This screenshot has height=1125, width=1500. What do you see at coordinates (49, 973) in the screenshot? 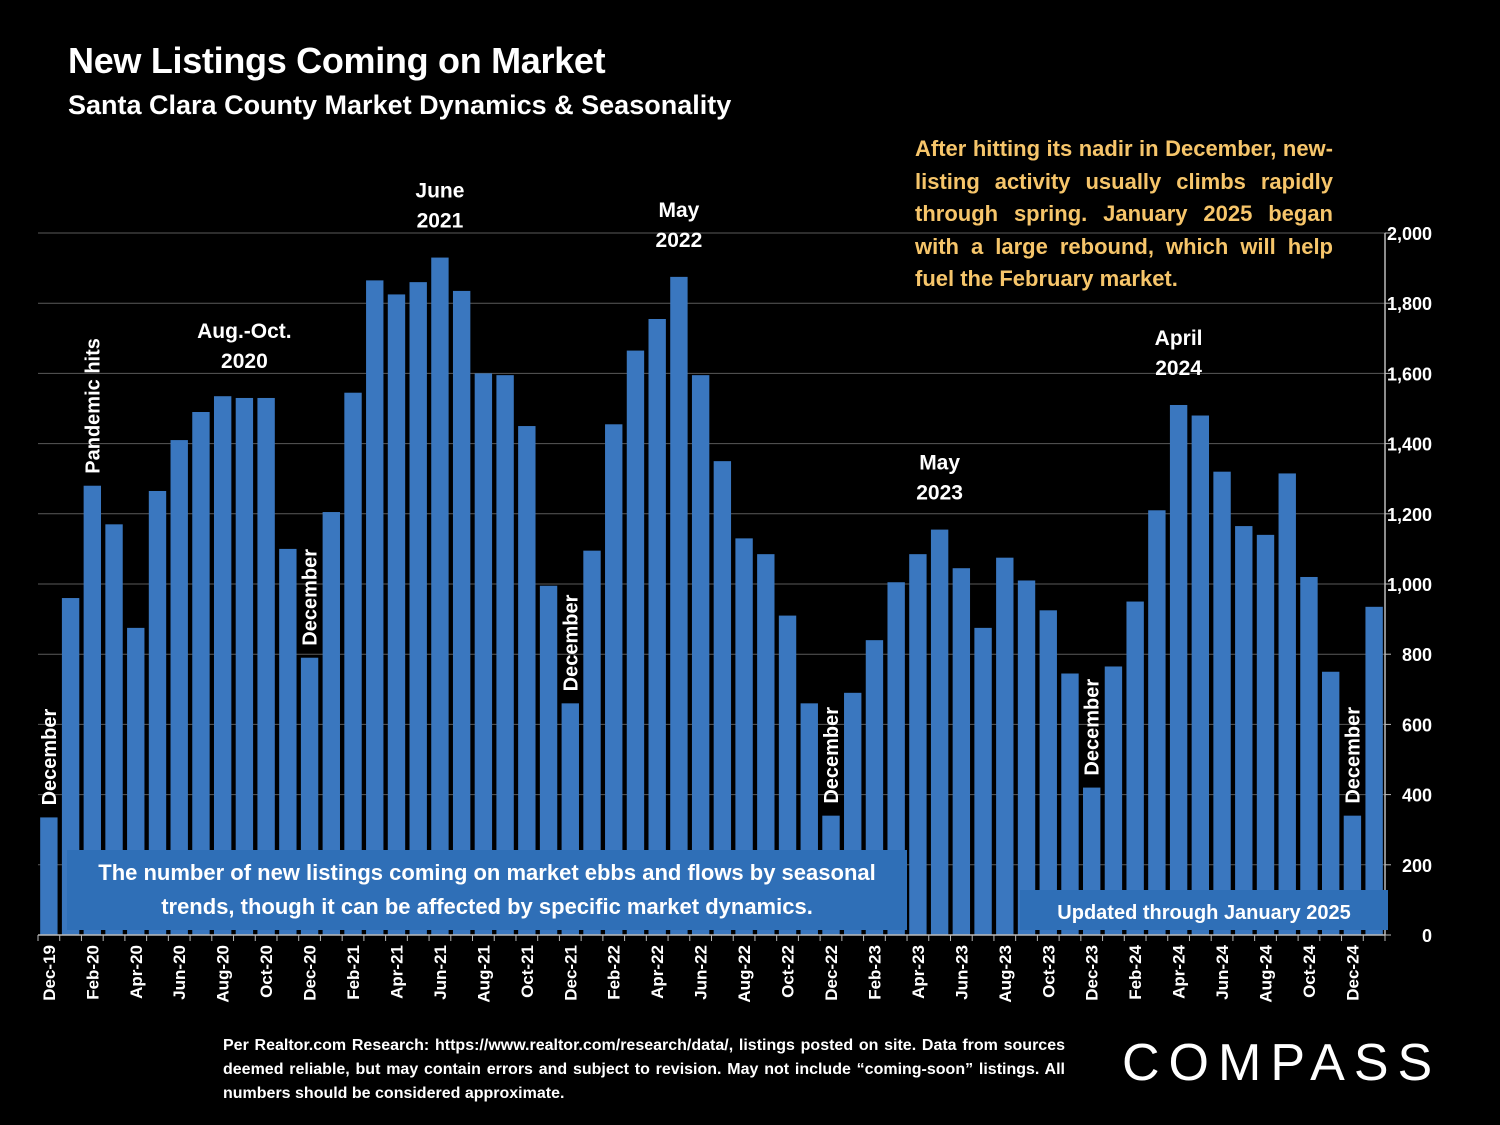
I see `x-tick-label: Dec-19` at bounding box center [49, 973].